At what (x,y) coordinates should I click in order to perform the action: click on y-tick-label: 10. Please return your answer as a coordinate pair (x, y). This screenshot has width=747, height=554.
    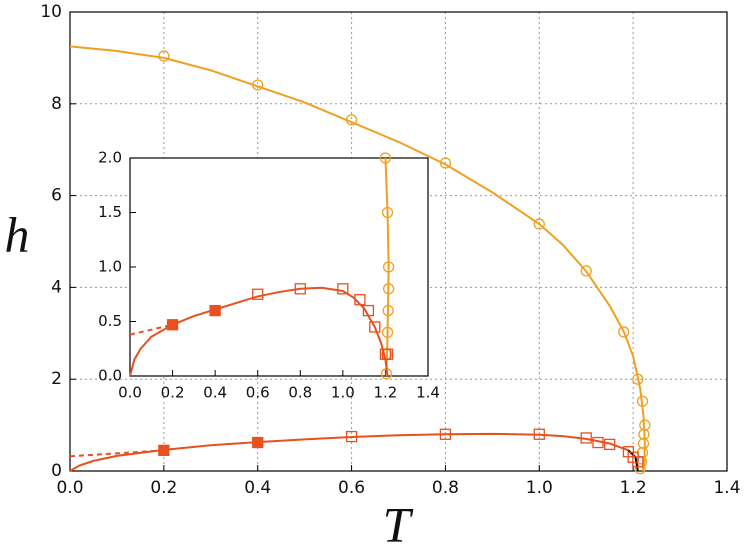
    Looking at the image, I should click on (51, 12).